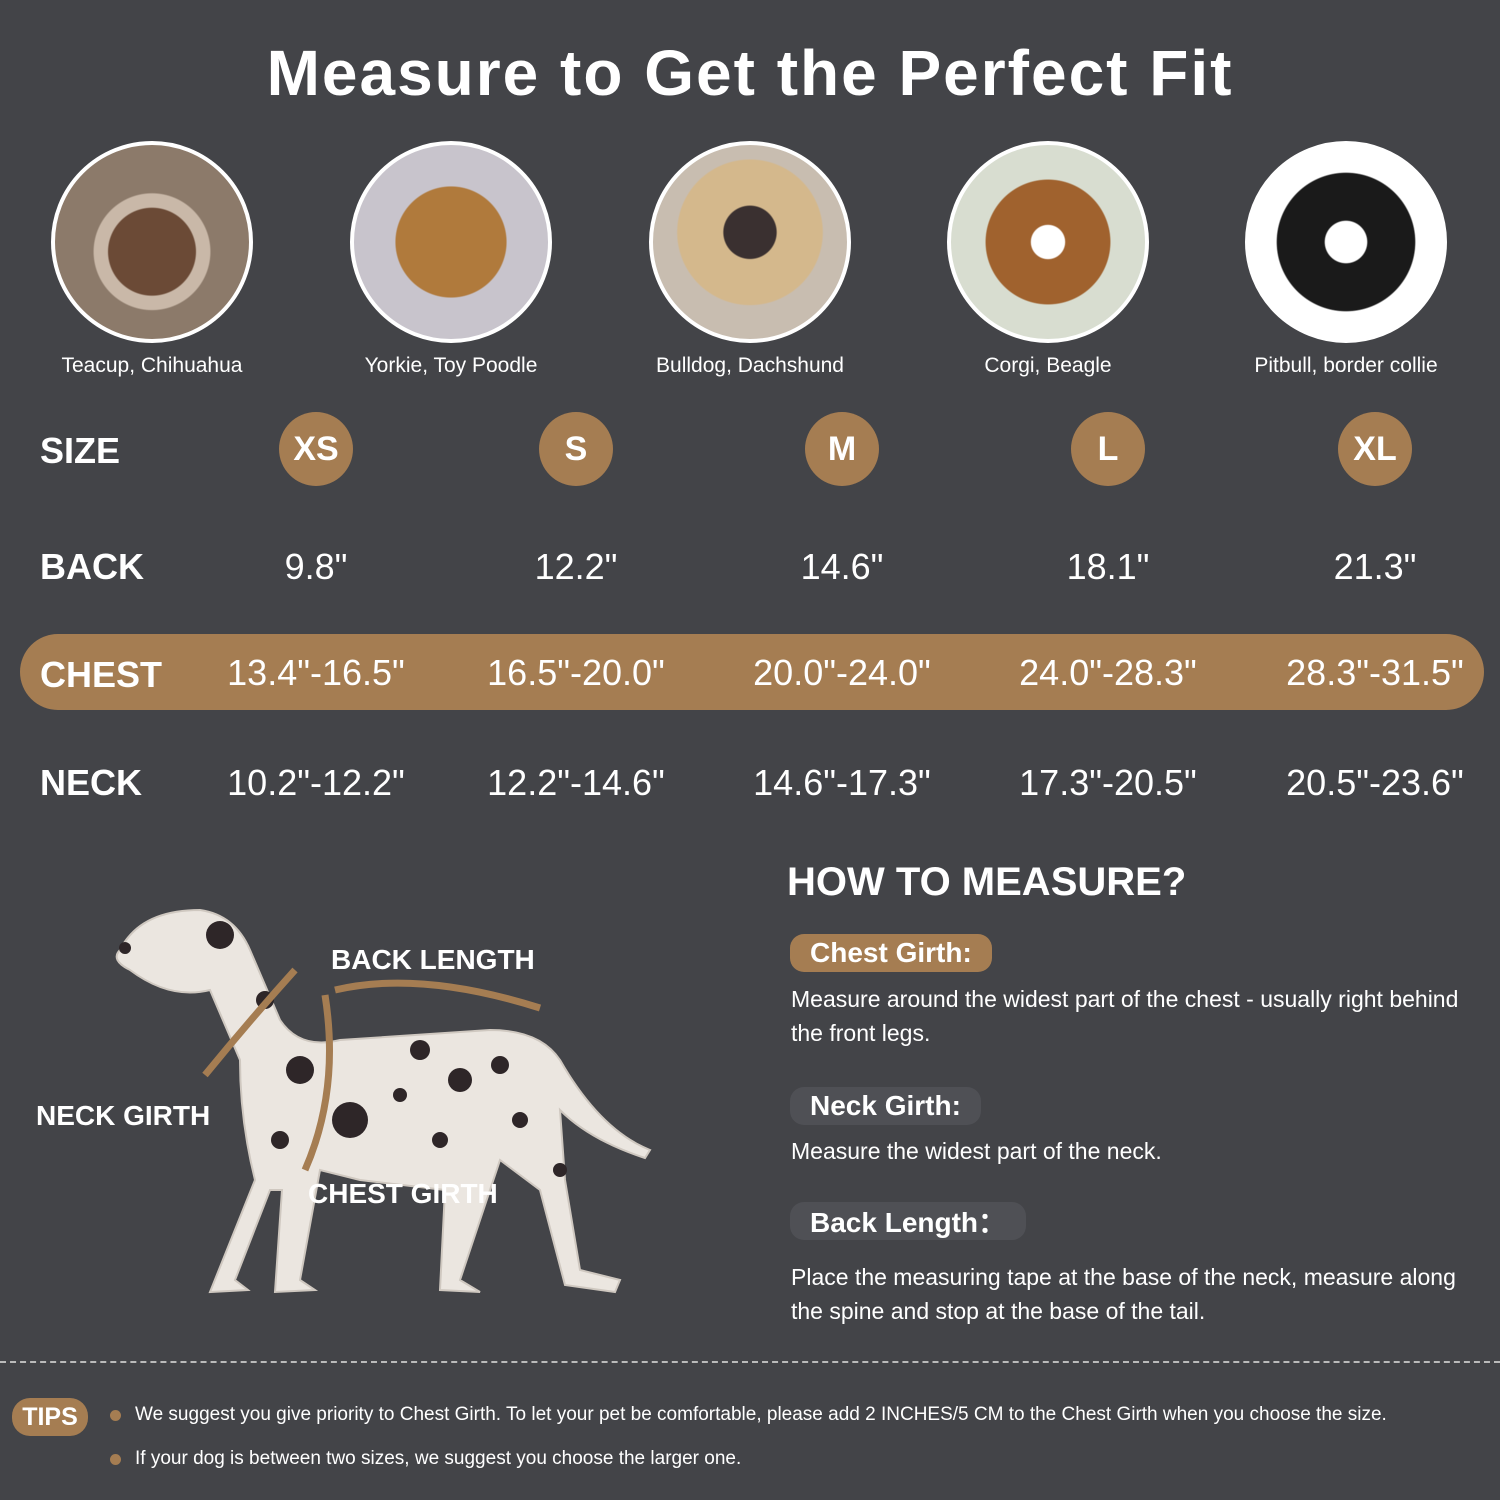  Describe the element at coordinates (987, 882) in the screenshot. I see `how-to-measure-title: HOW TO MEASURE?` at that location.